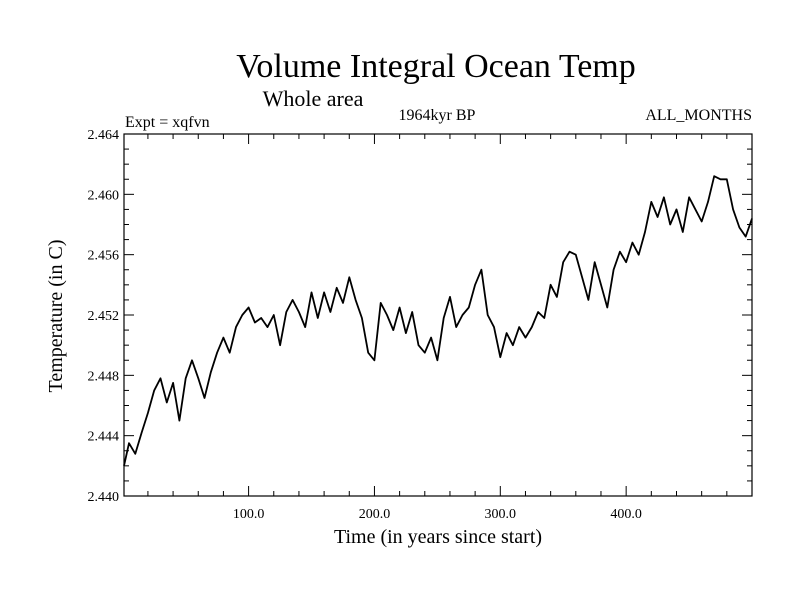 The image size is (800, 600). I want to click on y-tick-label: 2.456, so click(104, 256).